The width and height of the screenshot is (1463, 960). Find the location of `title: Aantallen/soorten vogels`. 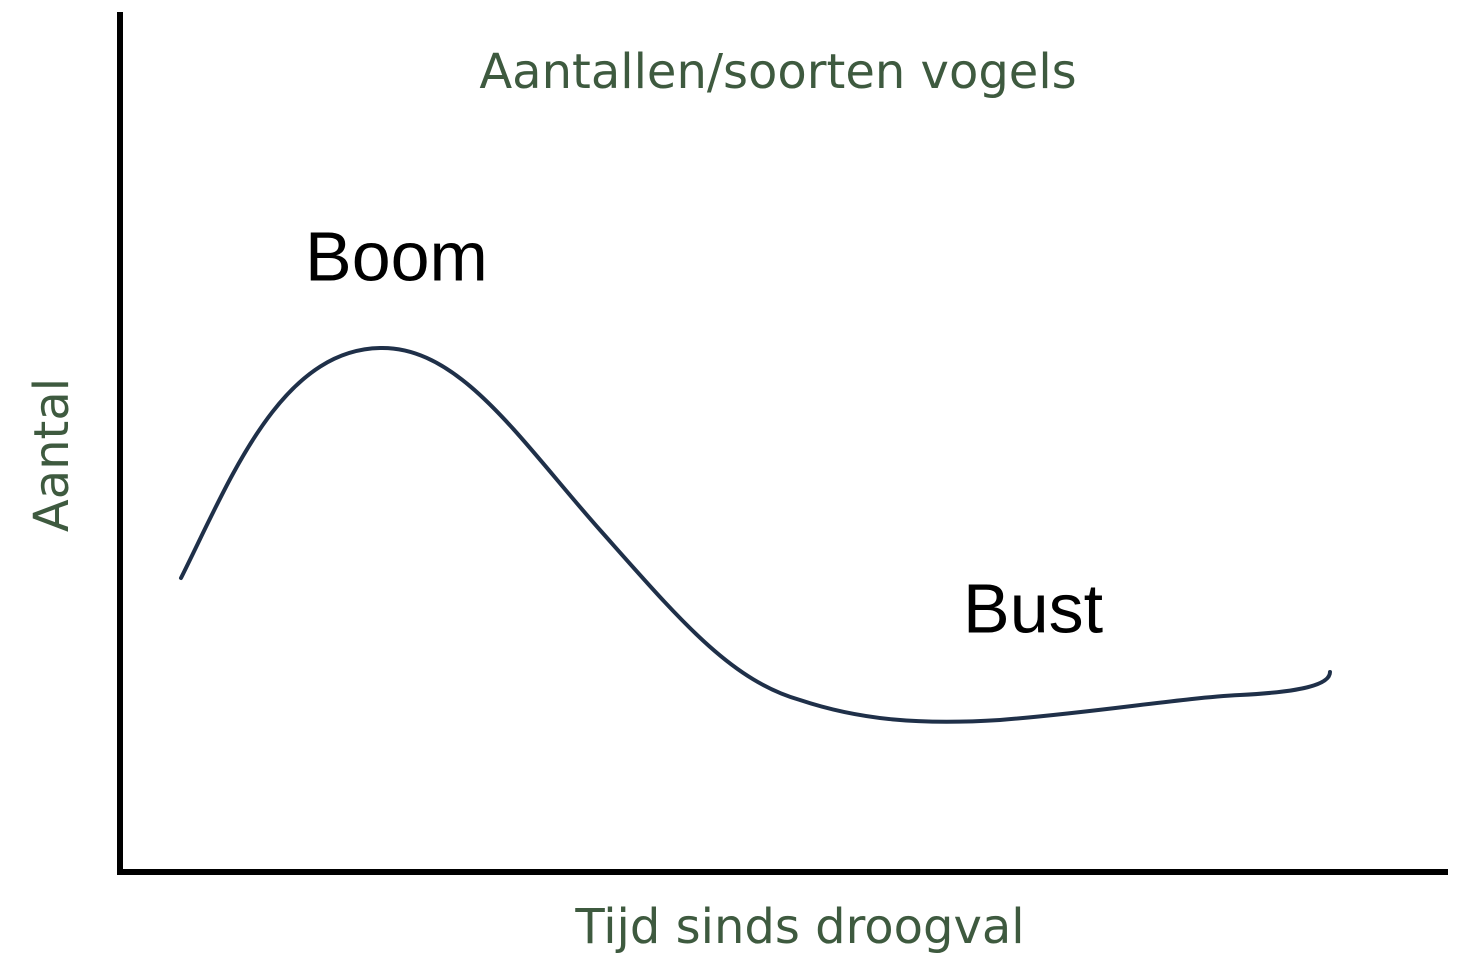

title: Aantallen/soorten vogels is located at coordinates (777, 72).